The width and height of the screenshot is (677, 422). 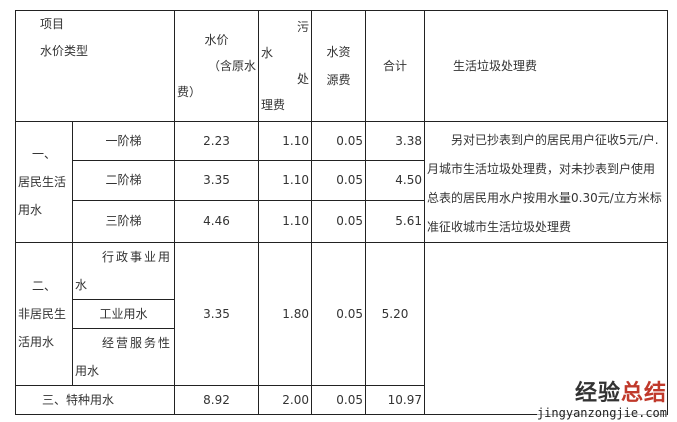 What do you see at coordinates (395, 180) in the screenshot?
I see `total: 4.50` at bounding box center [395, 180].